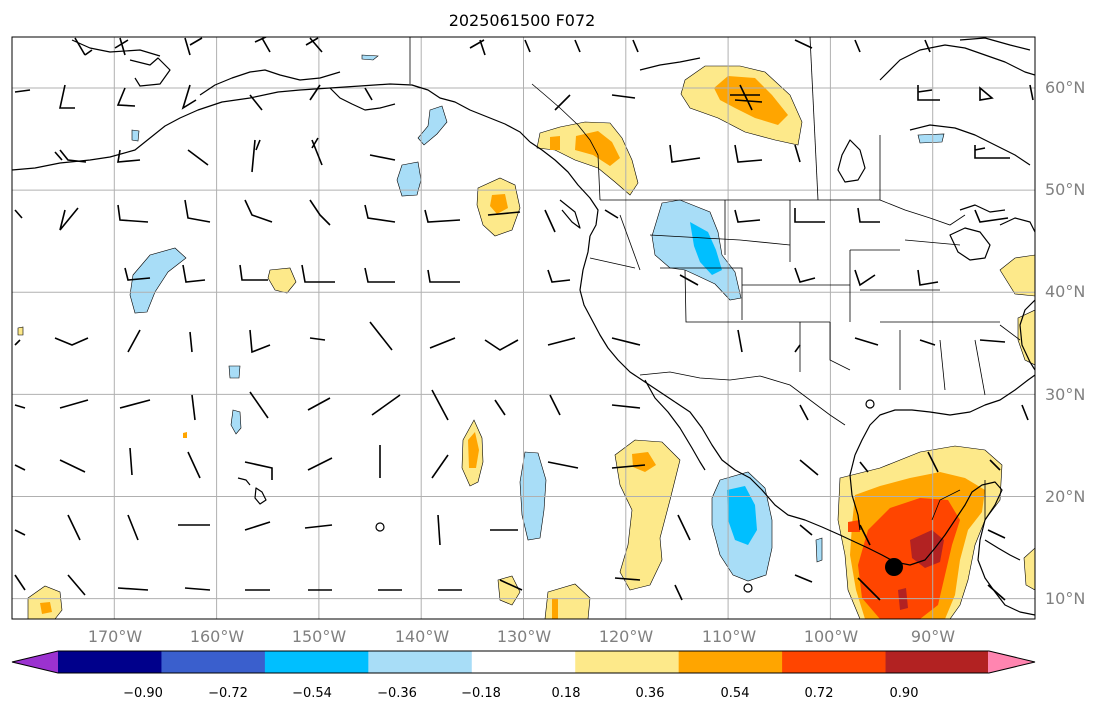  Describe the element at coordinates (524, 636) in the screenshot. I see `lon-label: 130°W` at that location.